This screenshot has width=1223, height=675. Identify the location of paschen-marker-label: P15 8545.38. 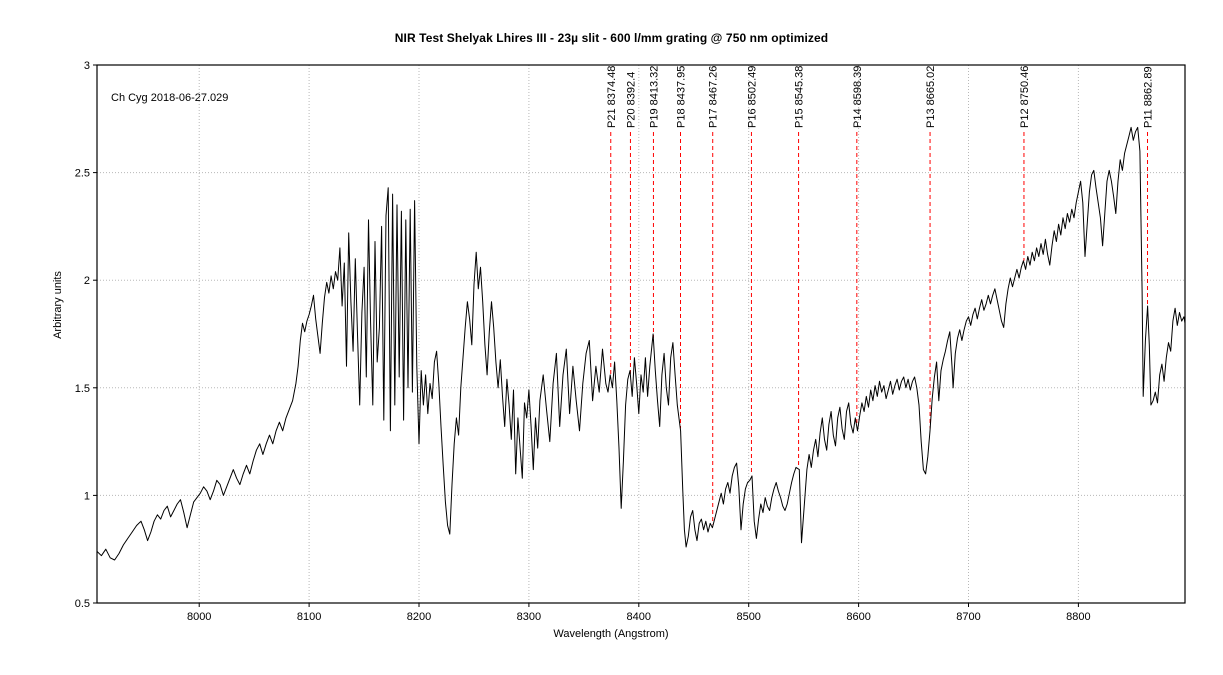
(800, 97).